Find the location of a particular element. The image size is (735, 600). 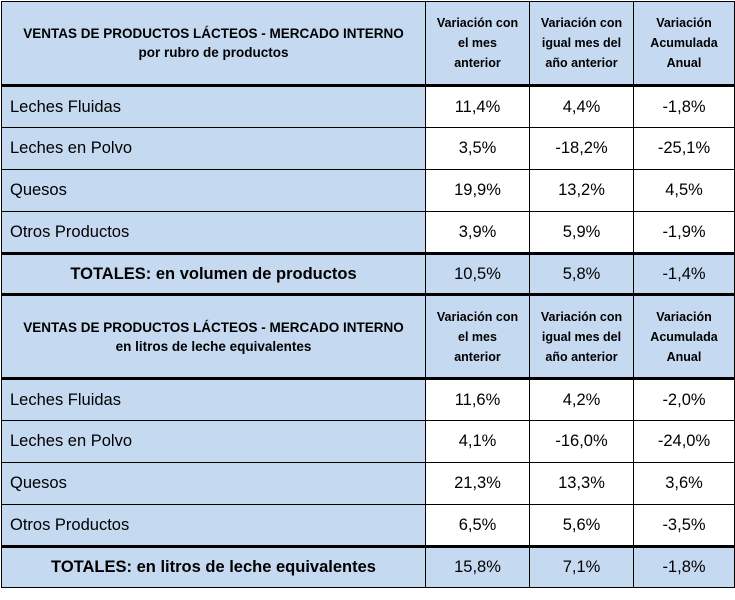

total-label: TOTALES: en litros de leche equivalentes is located at coordinates (213, 567).